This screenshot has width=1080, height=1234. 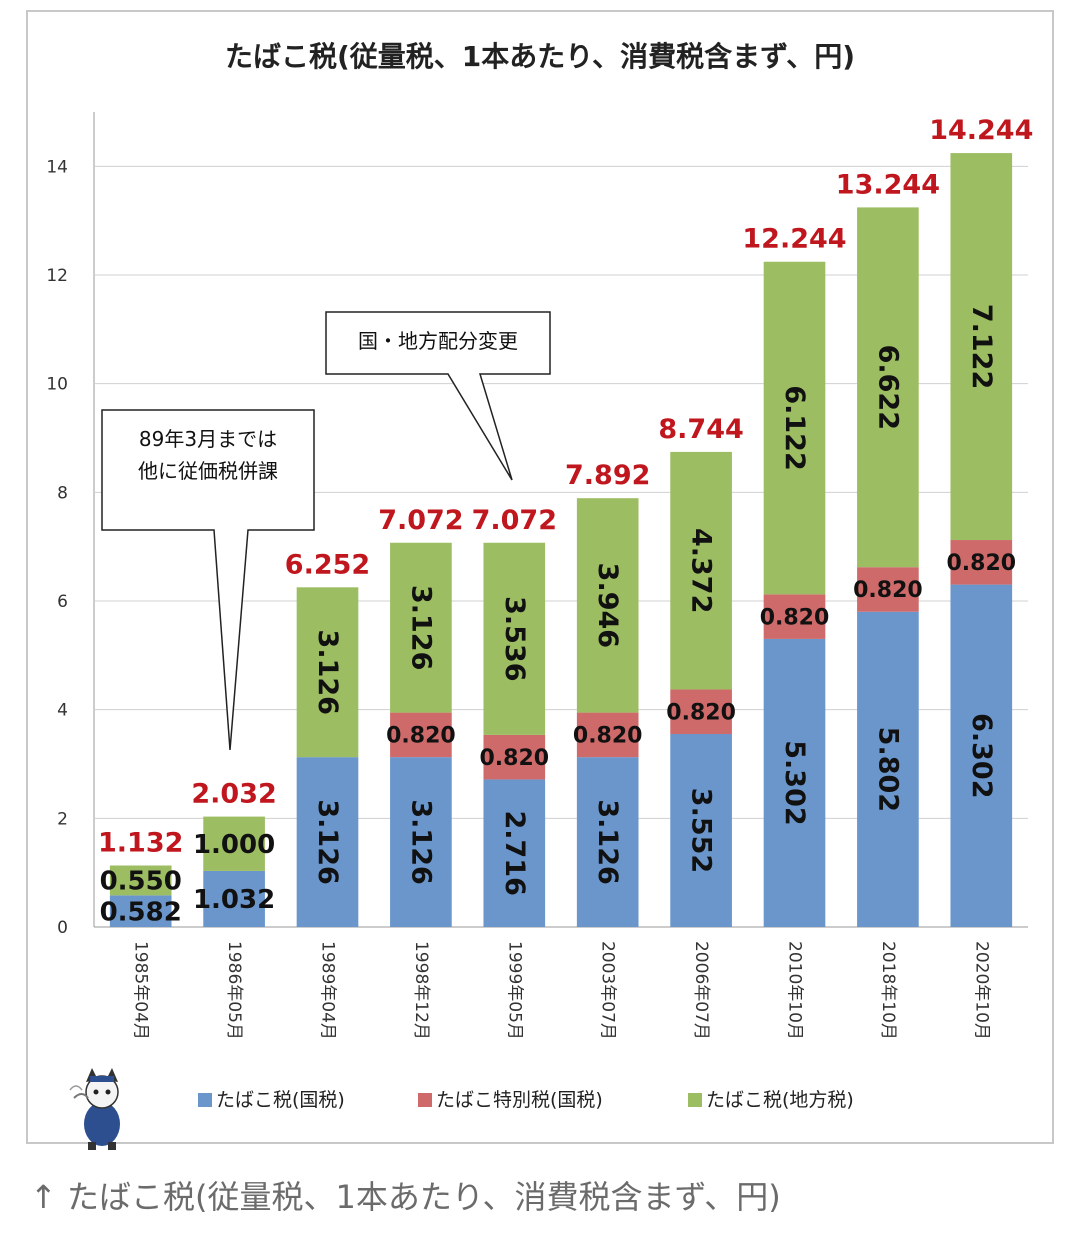 I want to click on data-label: 3.552, so click(x=701, y=830).